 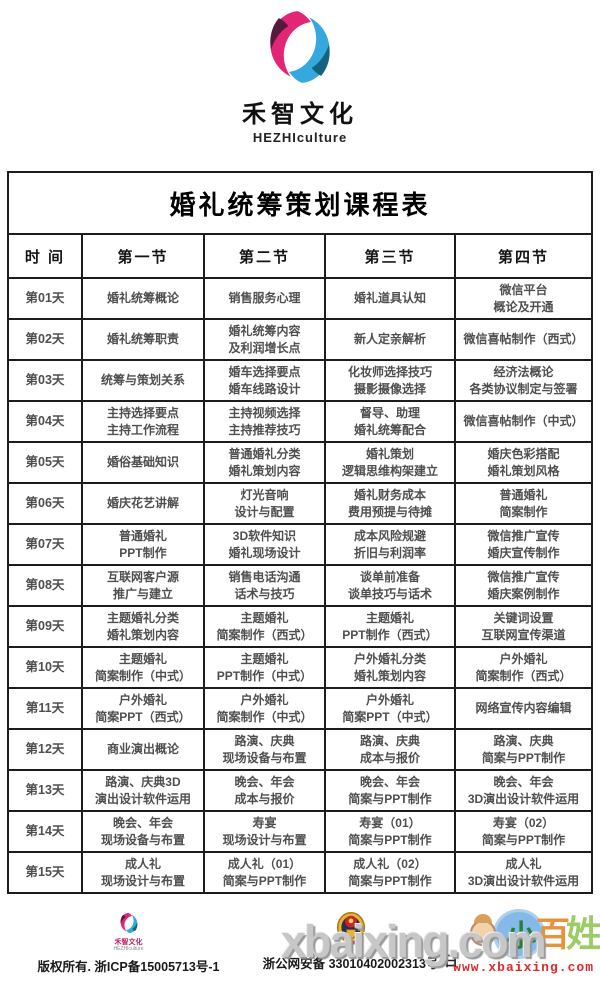 What do you see at coordinates (523, 421) in the screenshot?
I see `course-cell: 微信喜帖制作（中式）` at bounding box center [523, 421].